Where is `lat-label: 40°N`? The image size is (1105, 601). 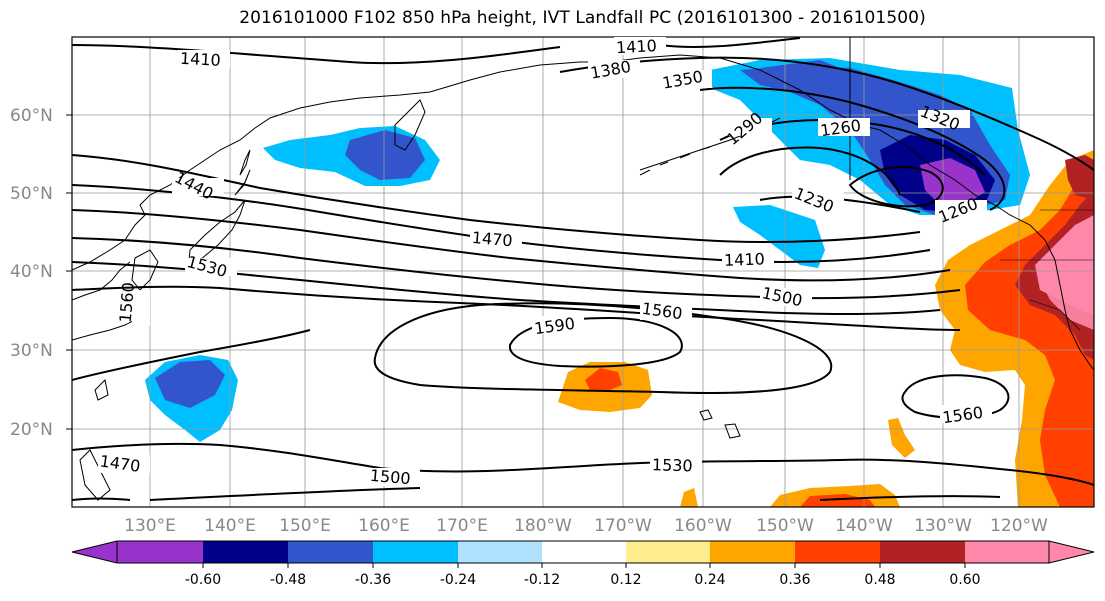
lat-label: 40°N is located at coordinates (31, 272).